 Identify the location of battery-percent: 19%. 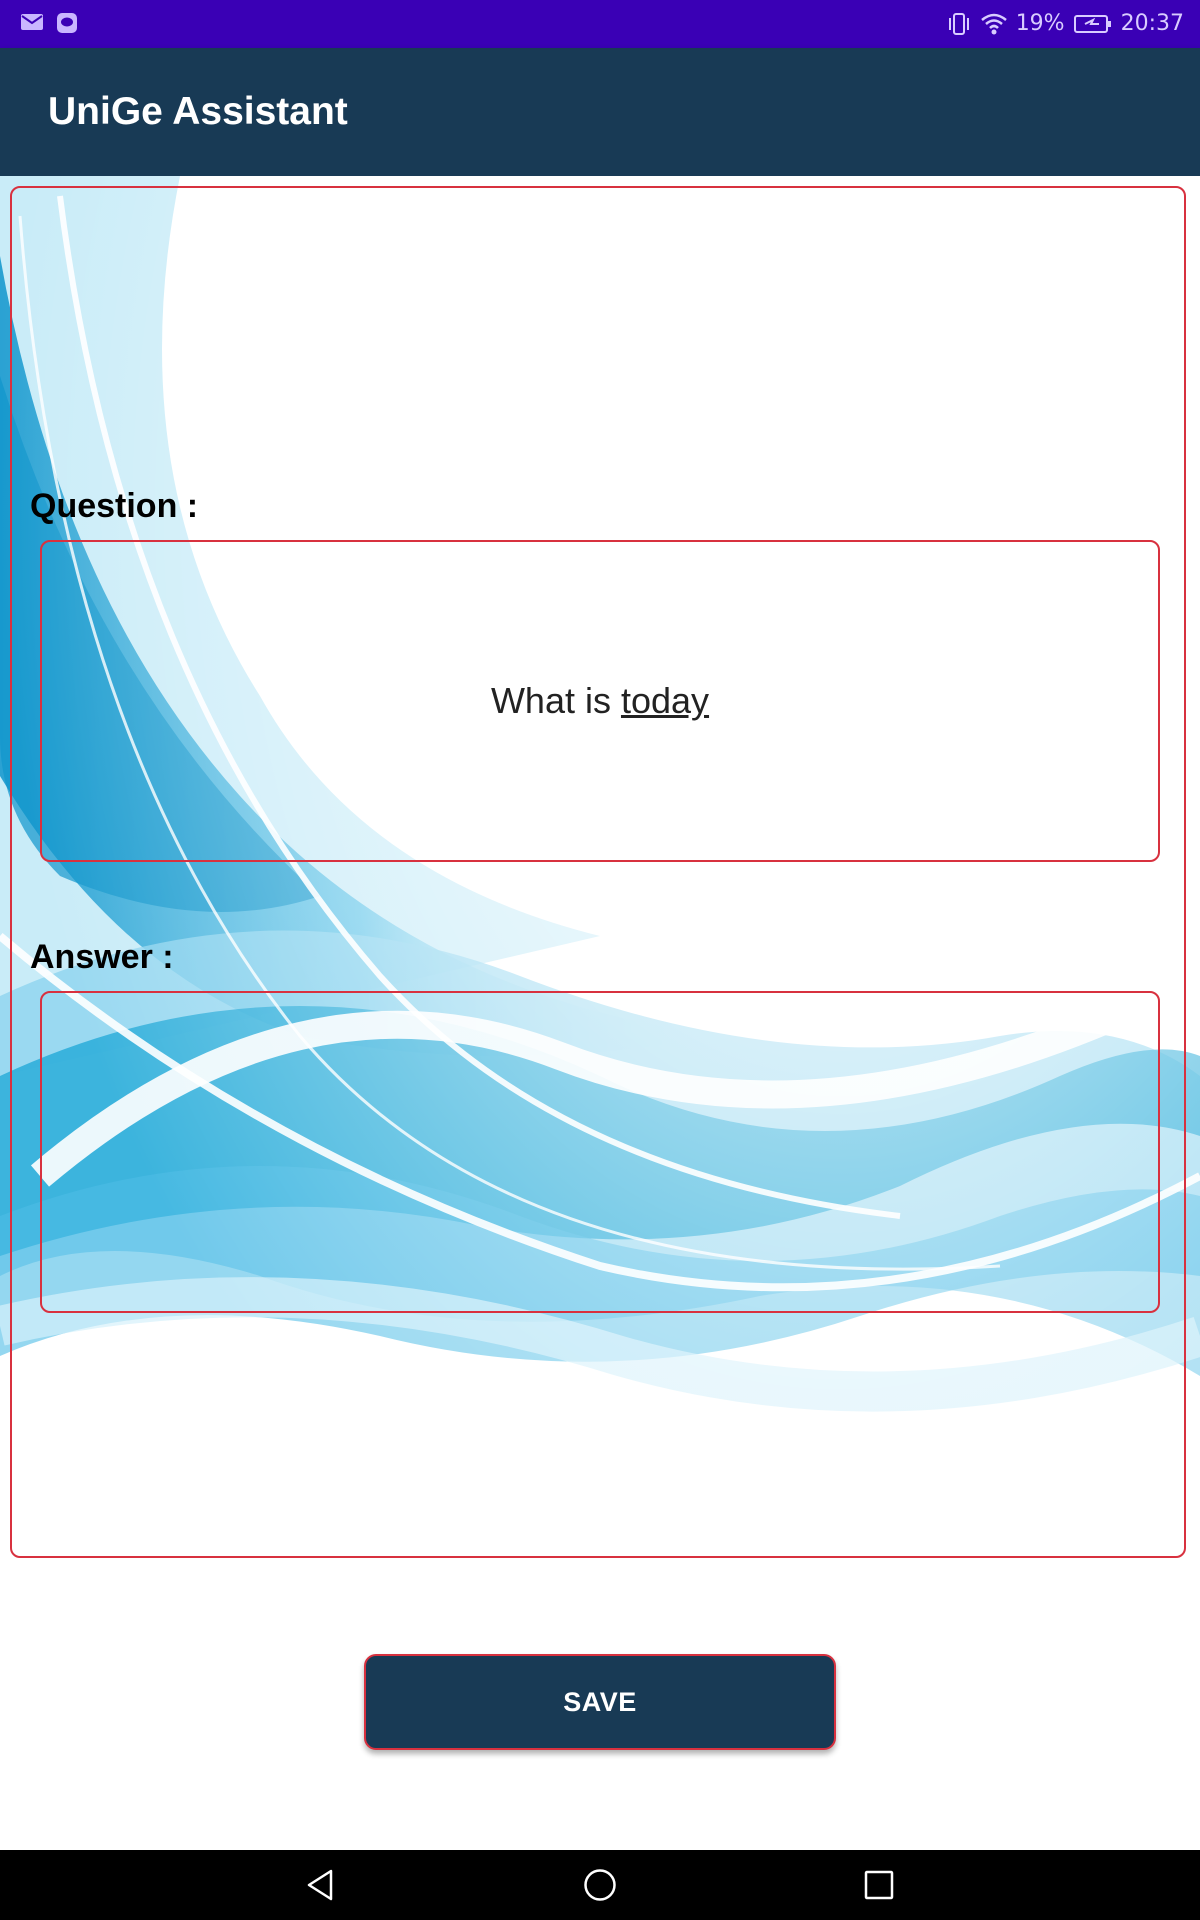
(1040, 23).